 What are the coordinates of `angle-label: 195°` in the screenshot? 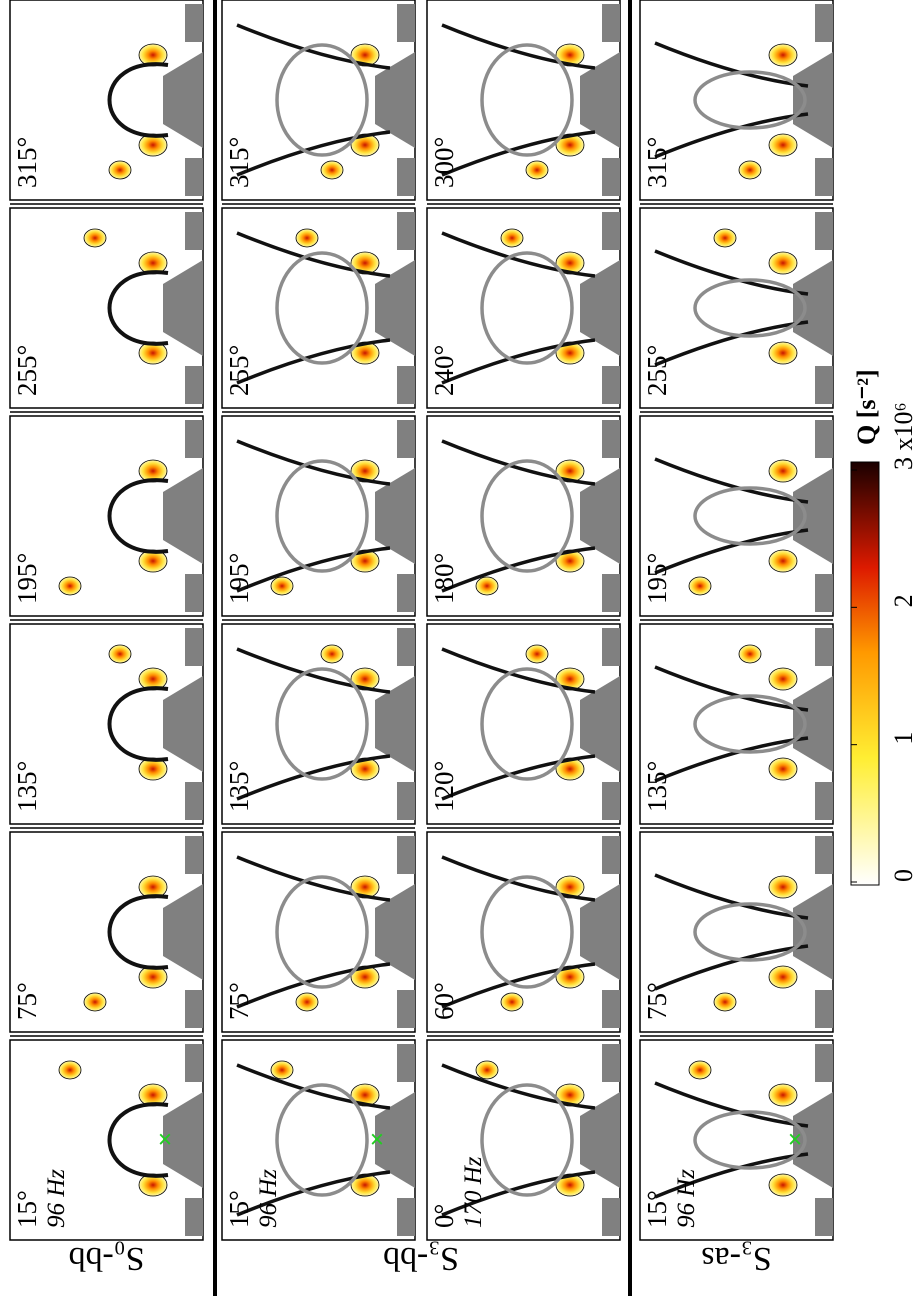 It's located at (27, 578).